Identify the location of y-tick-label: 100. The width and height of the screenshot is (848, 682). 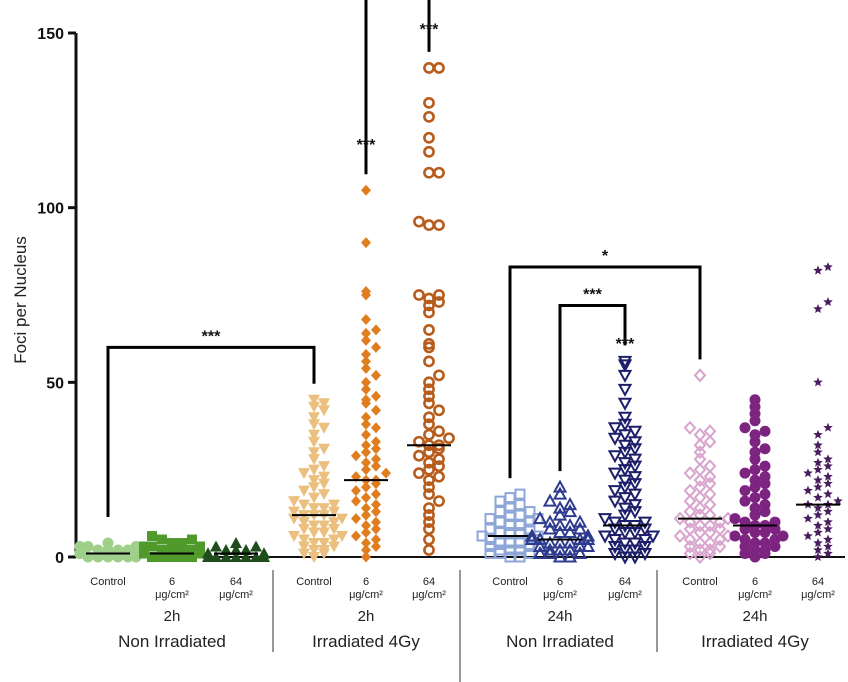
(50, 209).